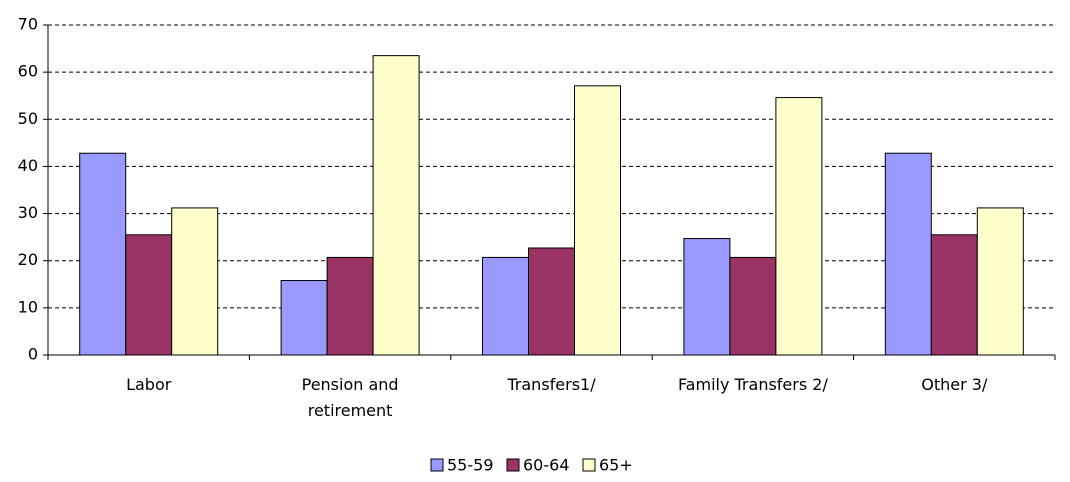 This screenshot has width=1070, height=482. What do you see at coordinates (752, 384) in the screenshot?
I see `x-tick-label: Family Transfers 2/` at bounding box center [752, 384].